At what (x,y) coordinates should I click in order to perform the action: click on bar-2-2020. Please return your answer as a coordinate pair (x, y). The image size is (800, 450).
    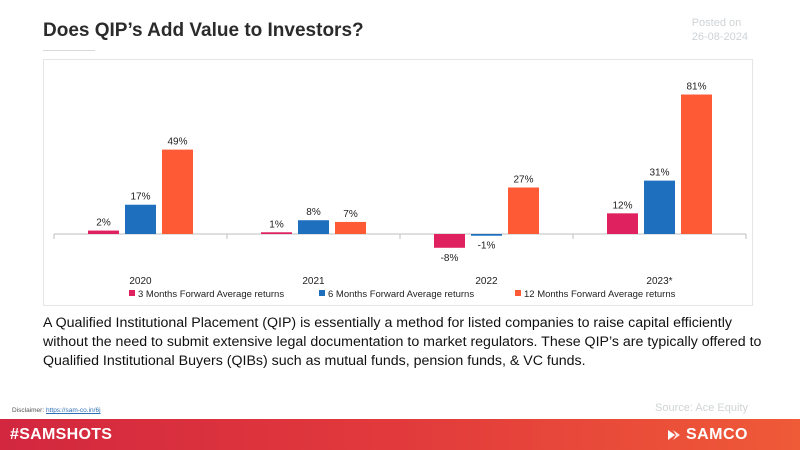
    Looking at the image, I should click on (140, 219).